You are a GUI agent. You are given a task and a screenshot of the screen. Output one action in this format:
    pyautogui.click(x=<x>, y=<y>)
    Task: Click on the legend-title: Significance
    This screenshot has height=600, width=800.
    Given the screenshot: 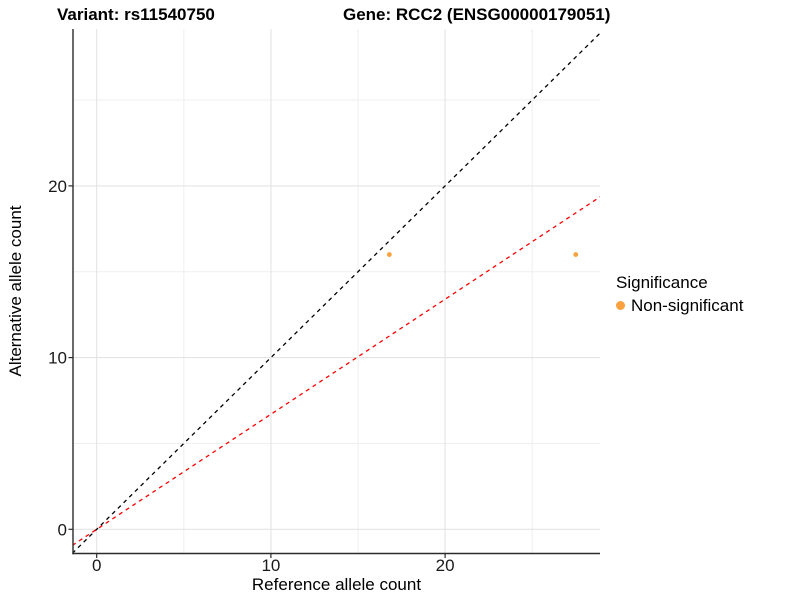 What is the action you would take?
    pyautogui.click(x=662, y=282)
    